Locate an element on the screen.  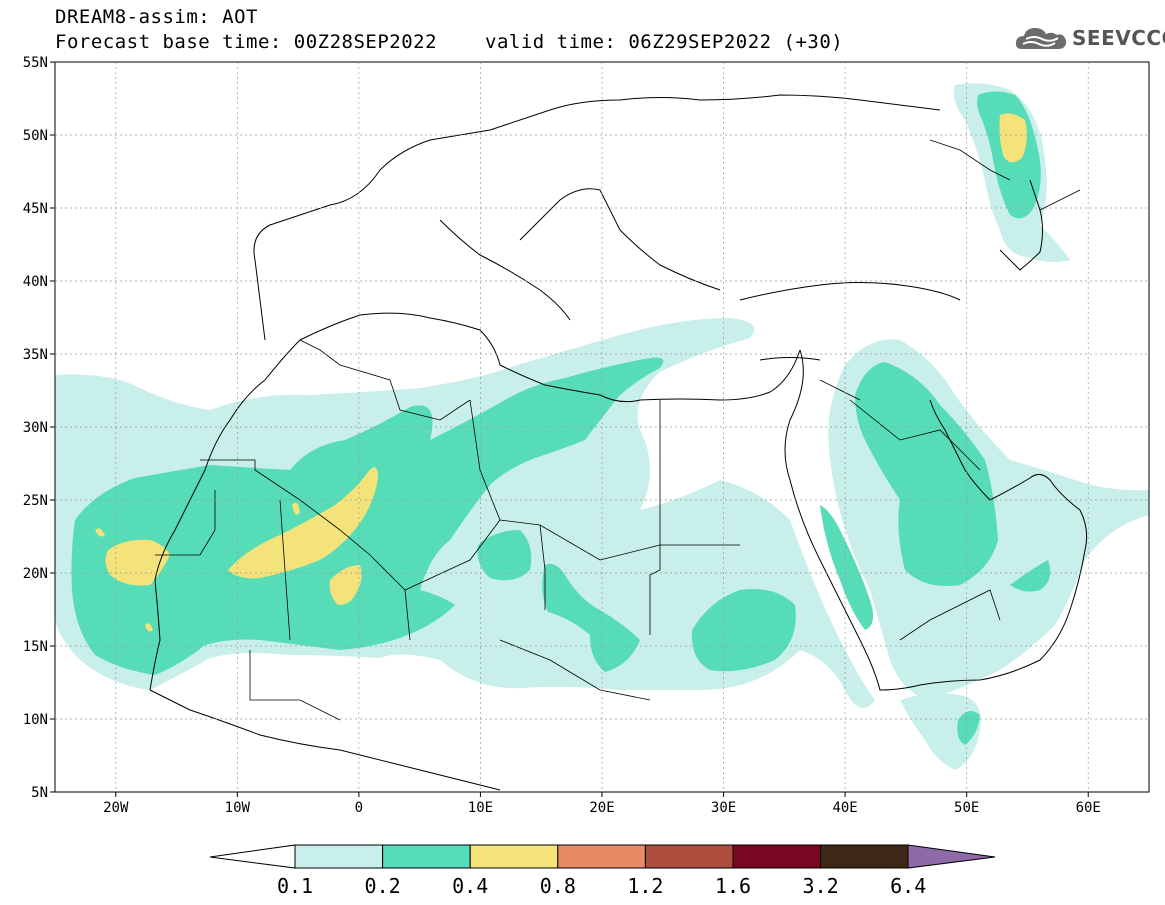
colorbar-label: 6.4 is located at coordinates (908, 886).